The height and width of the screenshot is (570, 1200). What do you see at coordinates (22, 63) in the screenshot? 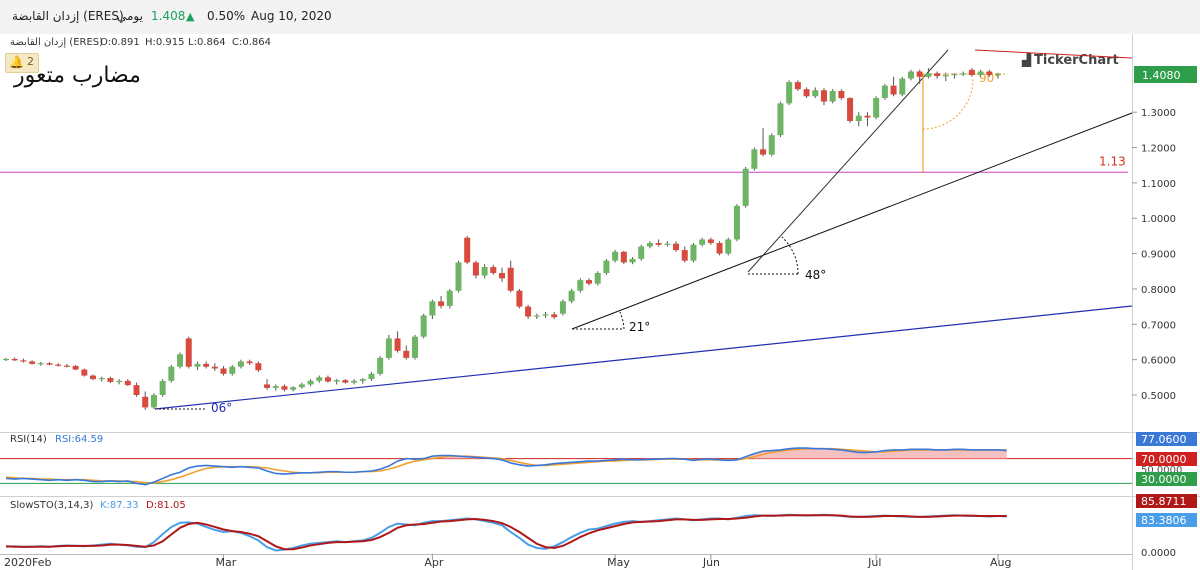
I see `alerts-badge: 🔔 2` at bounding box center [22, 63].